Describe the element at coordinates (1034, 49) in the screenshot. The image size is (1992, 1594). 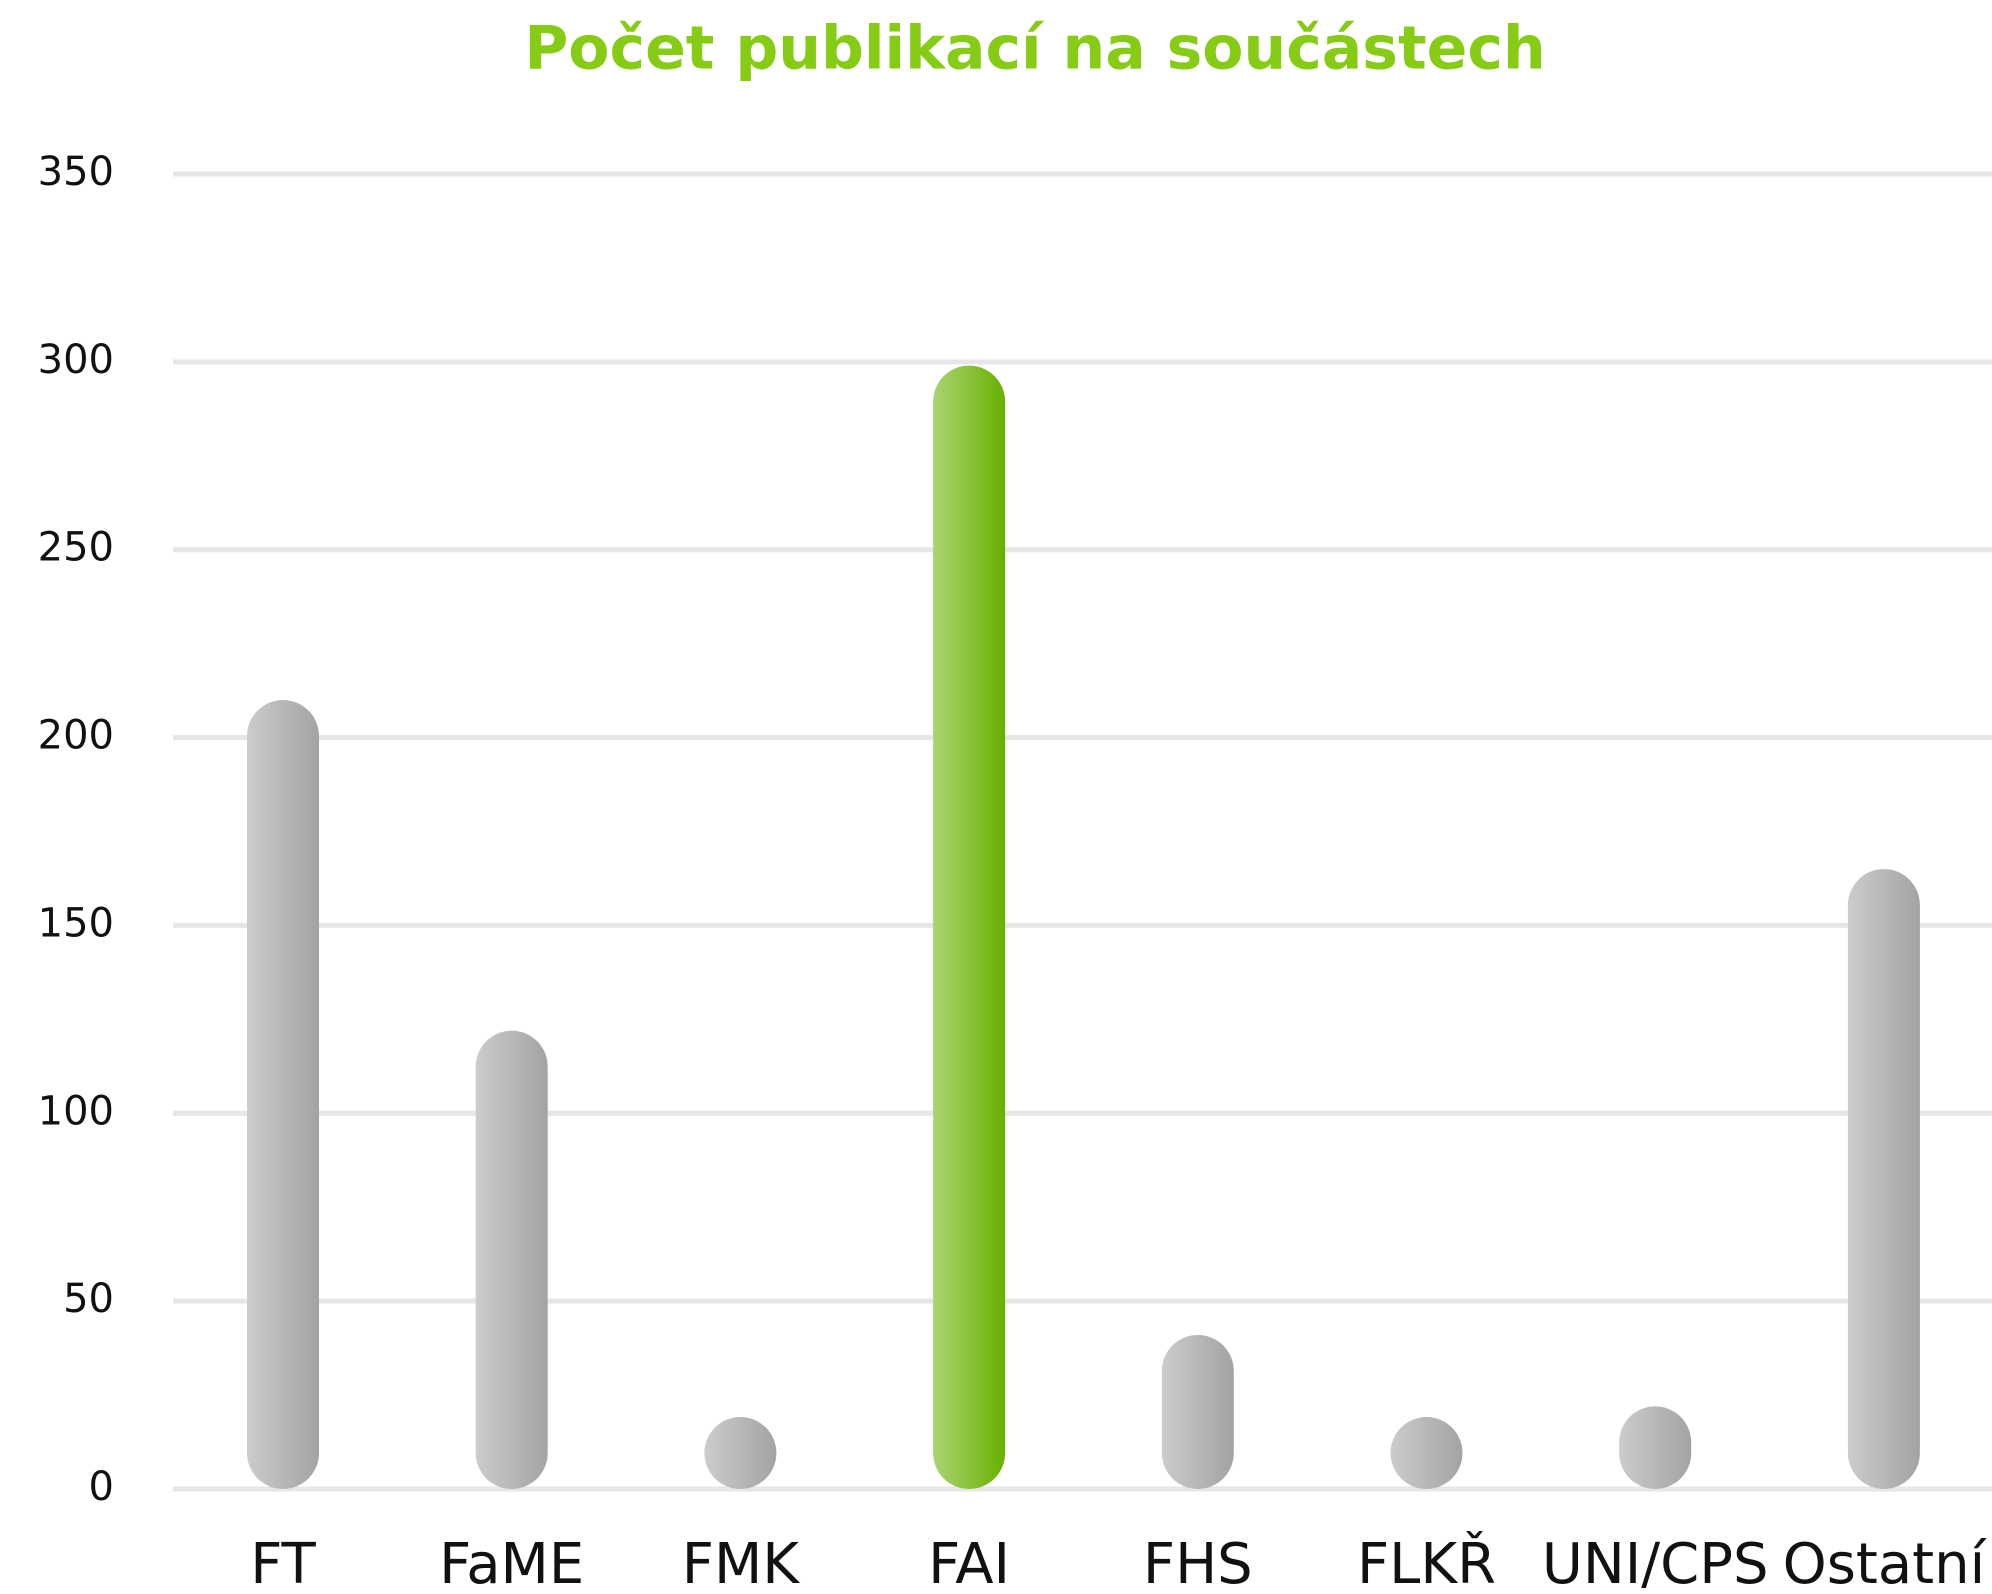
I see `chart-title: Počet publikací na součástech` at that location.